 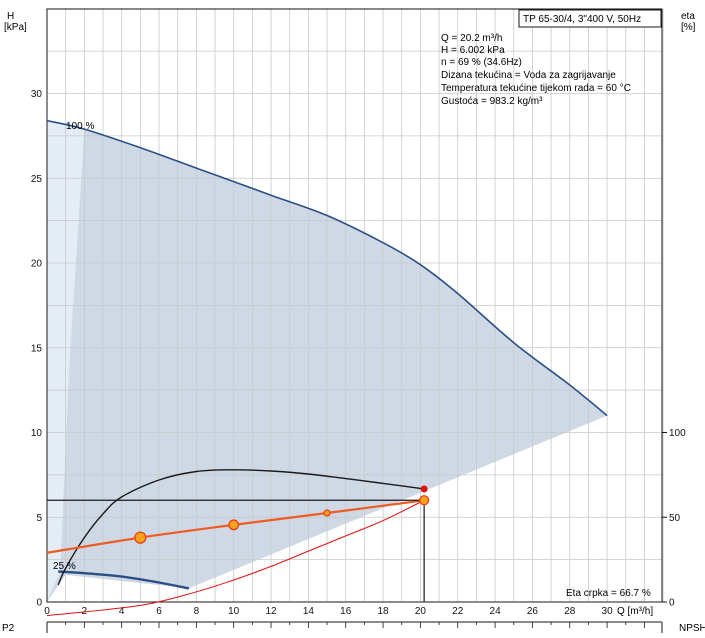 What do you see at coordinates (421, 611) in the screenshot?
I see `x-tick-label: 20` at bounding box center [421, 611].